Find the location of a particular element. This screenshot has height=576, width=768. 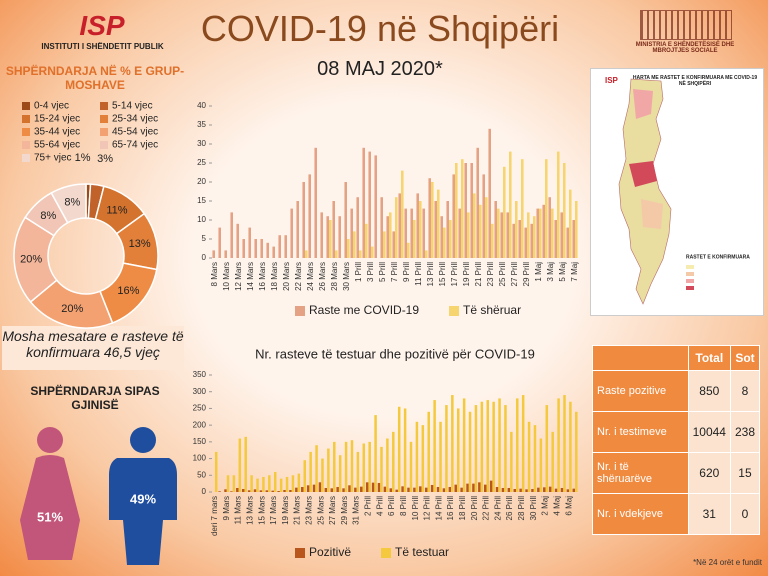

footnote: *Në 24 orët e fundit is located at coordinates (727, 562).